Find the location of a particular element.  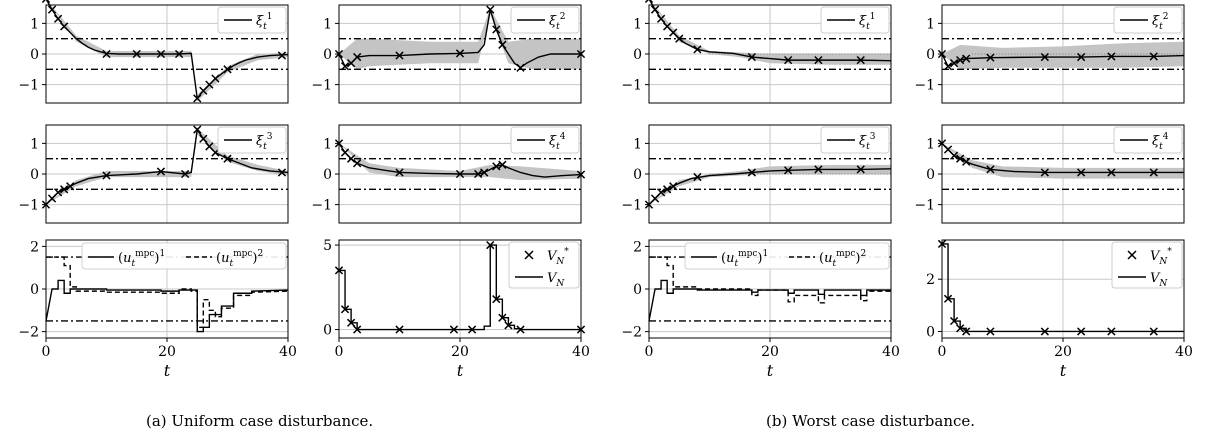

legend-marker is located at coordinates (529, 255).